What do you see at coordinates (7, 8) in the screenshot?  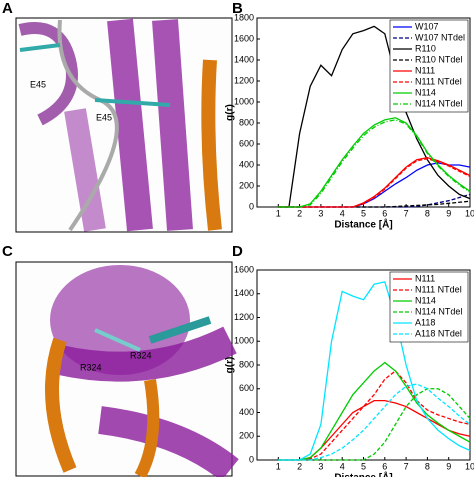 I see `panel-label: A` at bounding box center [7, 8].